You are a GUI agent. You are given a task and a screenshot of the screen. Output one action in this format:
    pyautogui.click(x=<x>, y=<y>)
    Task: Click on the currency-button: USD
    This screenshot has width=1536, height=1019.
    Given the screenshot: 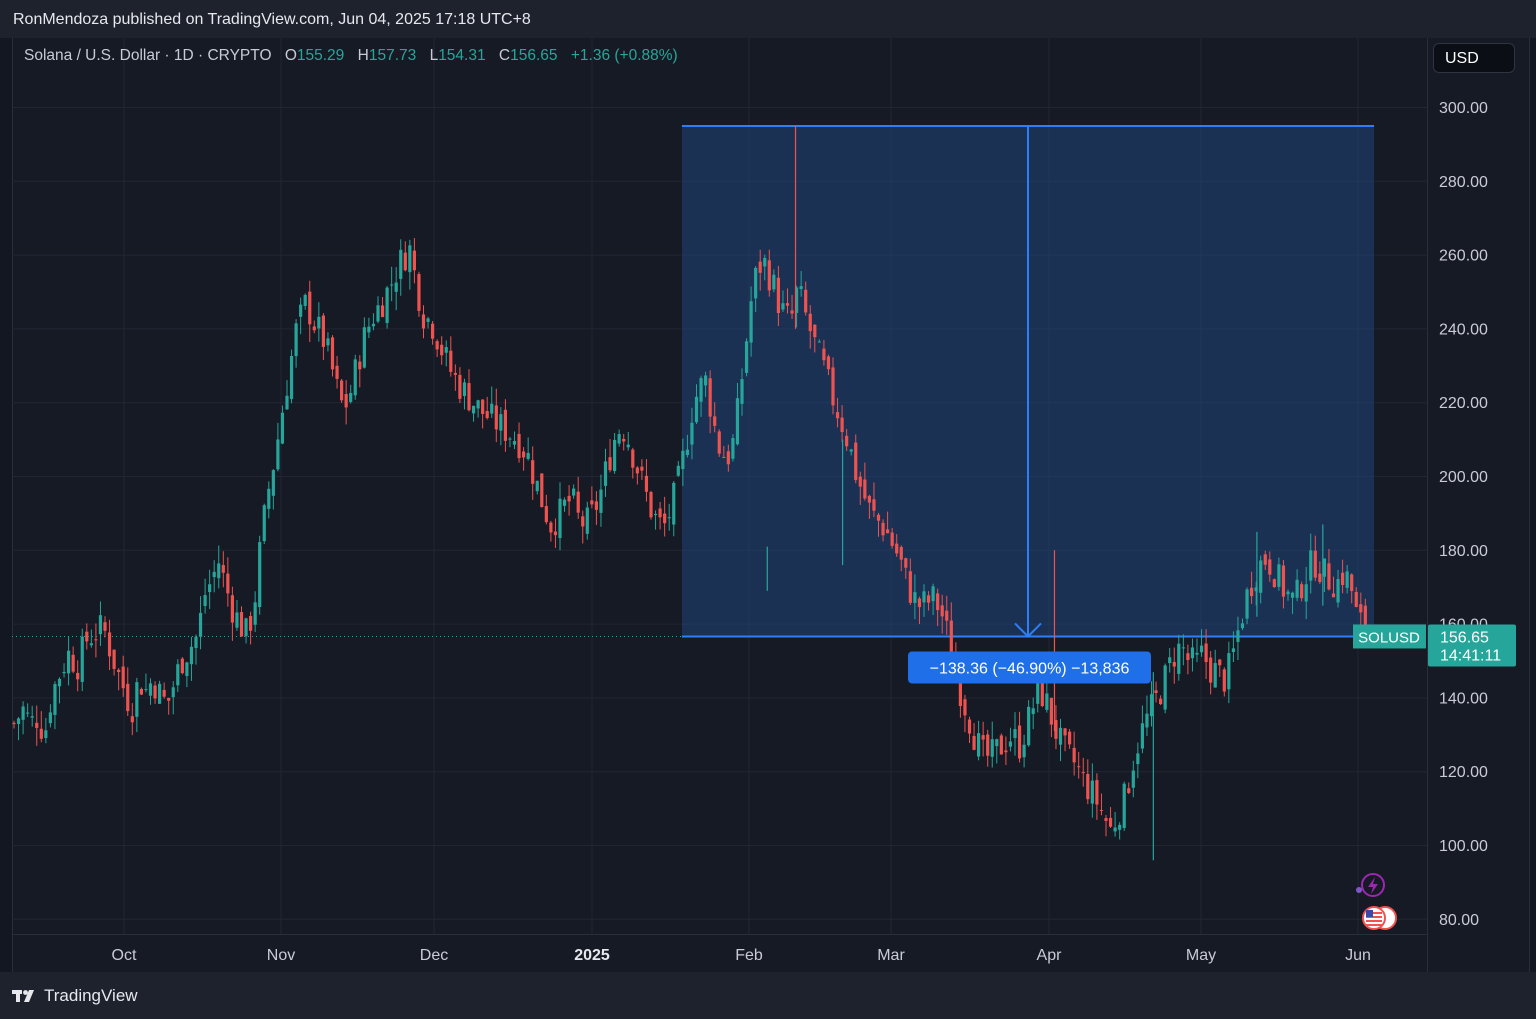 What is the action you would take?
    pyautogui.click(x=1474, y=58)
    